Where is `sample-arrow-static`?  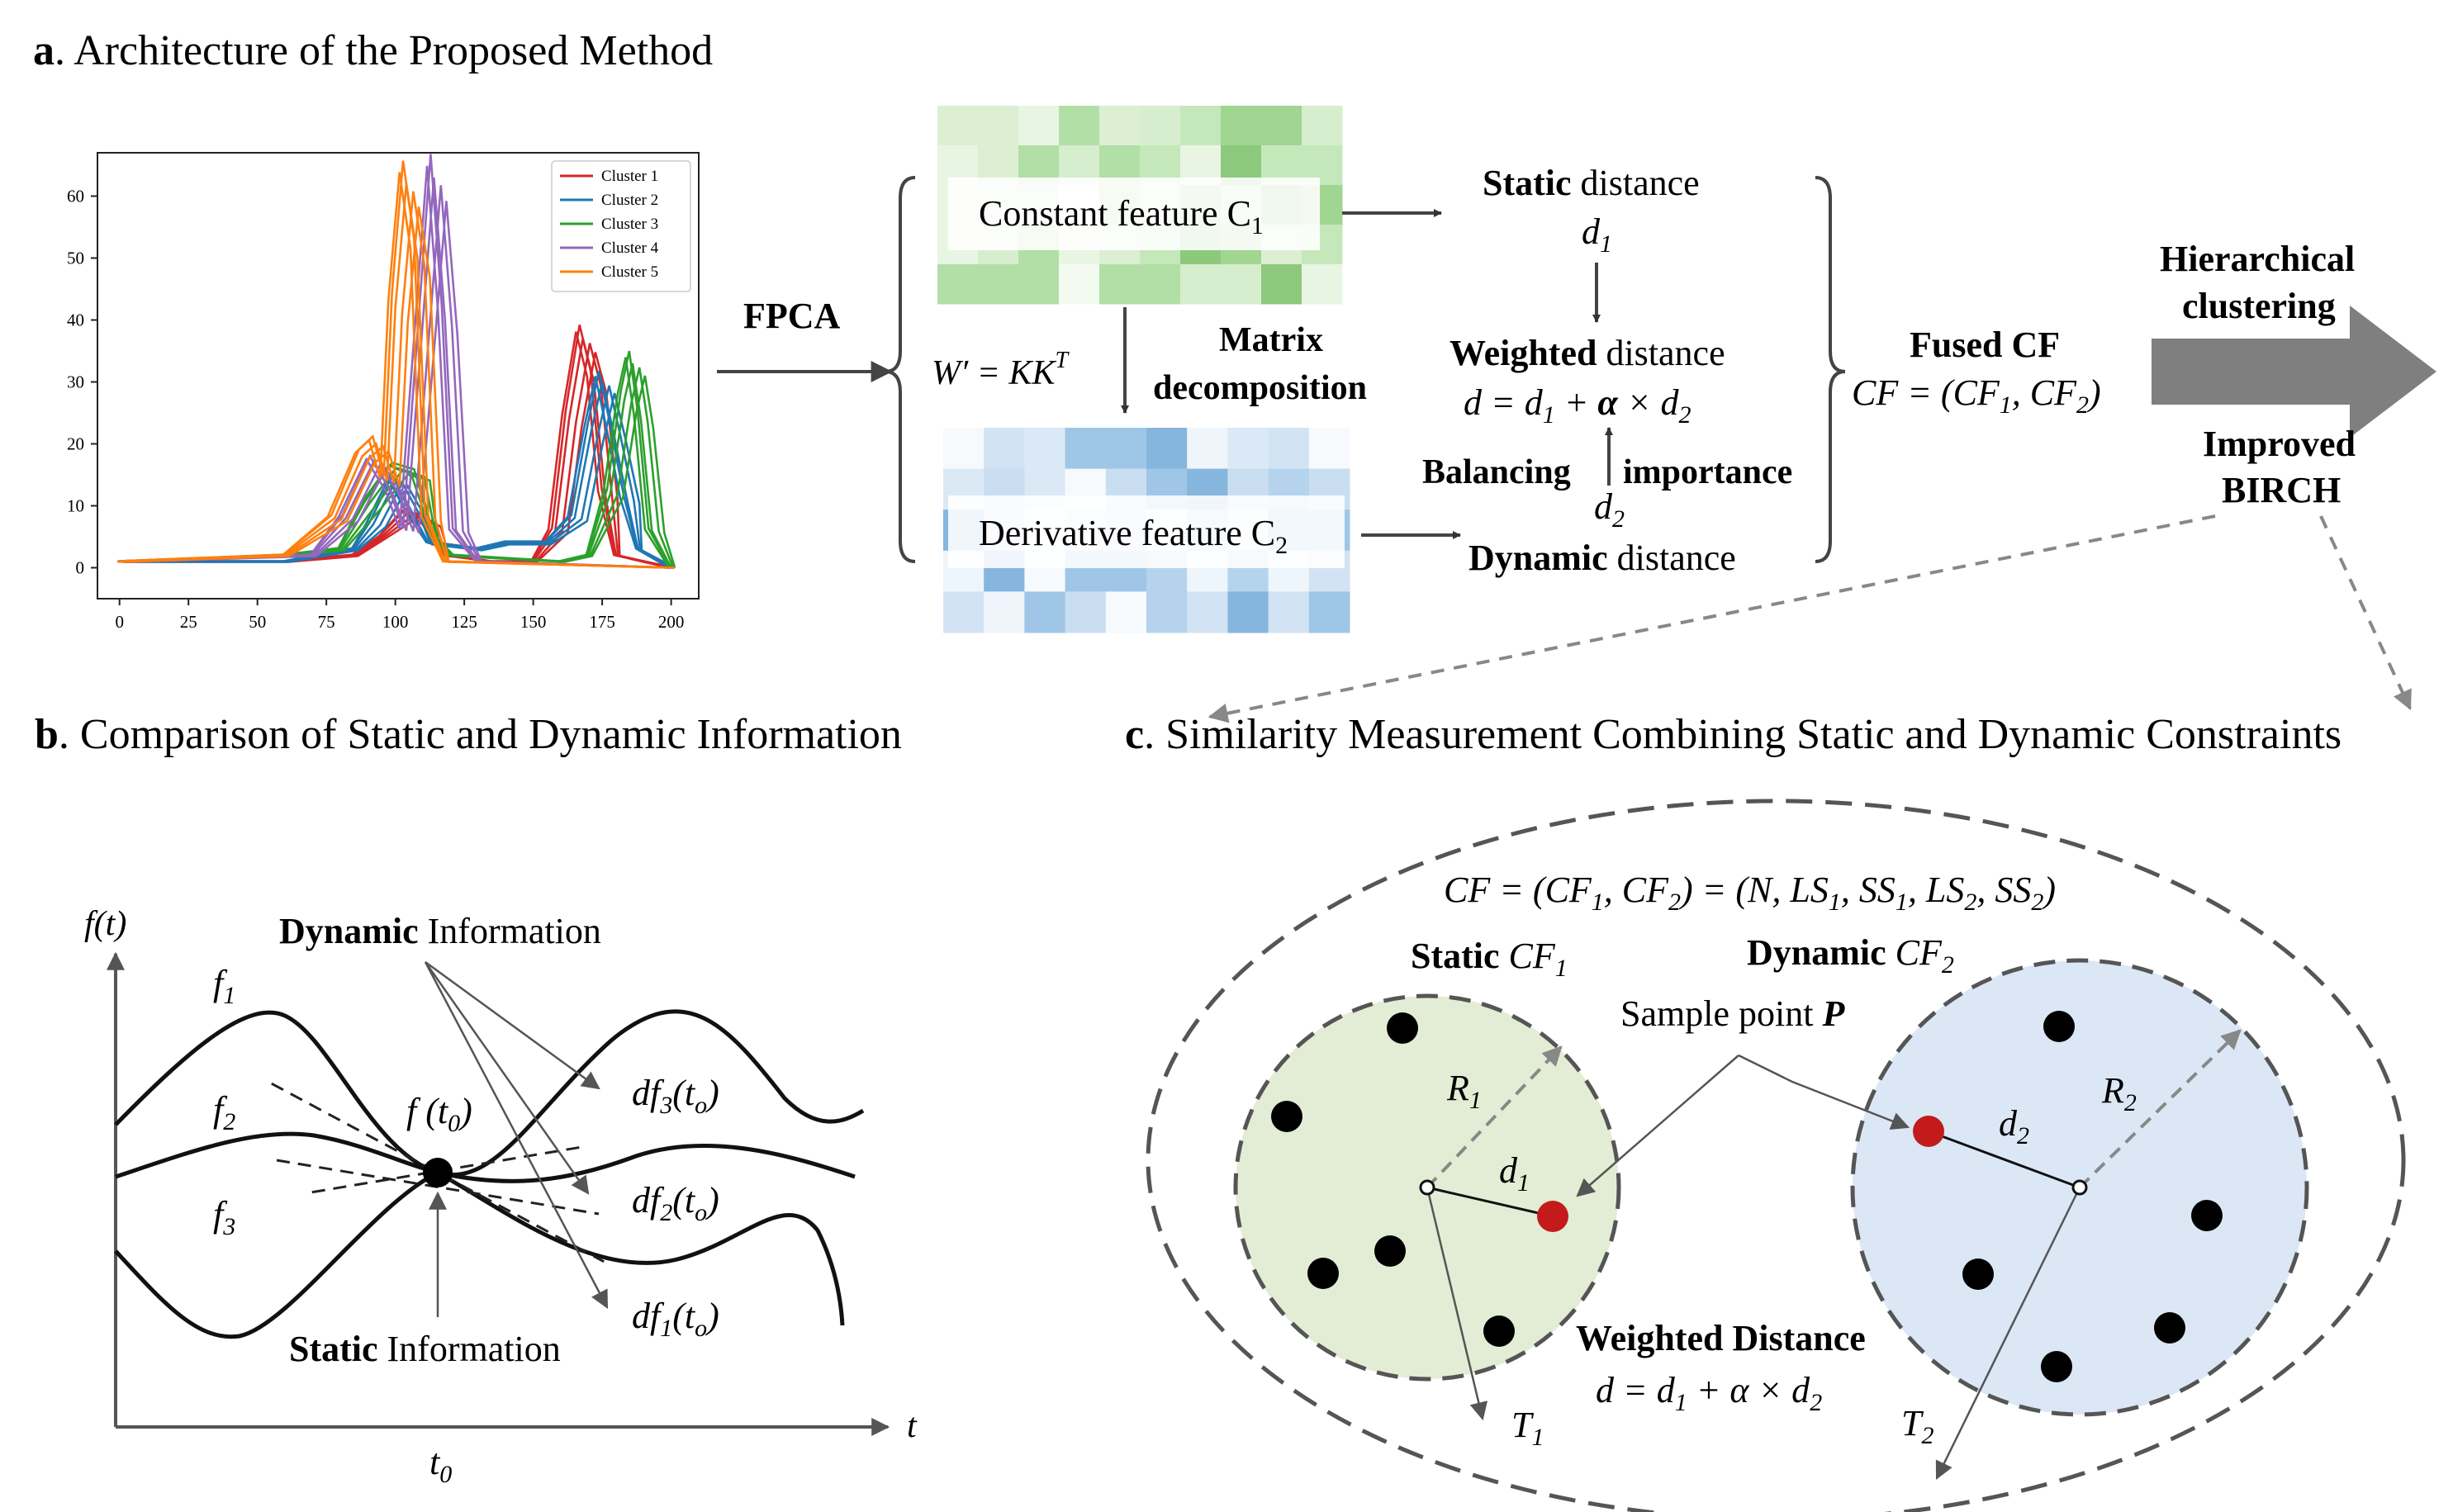
sample-arrow-static is located at coordinates (1657, 1126).